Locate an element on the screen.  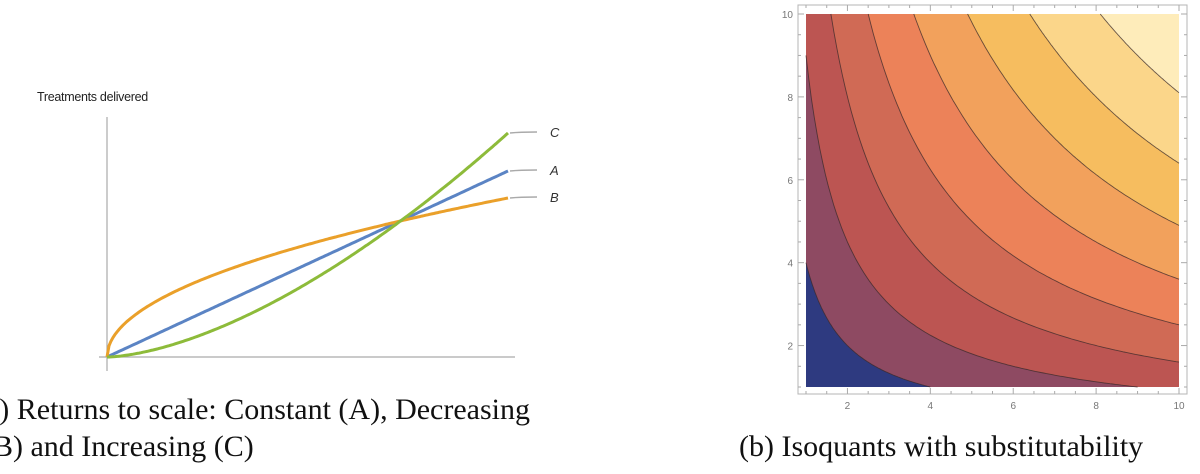
x-tick-label: 8 is located at coordinates (1096, 406).